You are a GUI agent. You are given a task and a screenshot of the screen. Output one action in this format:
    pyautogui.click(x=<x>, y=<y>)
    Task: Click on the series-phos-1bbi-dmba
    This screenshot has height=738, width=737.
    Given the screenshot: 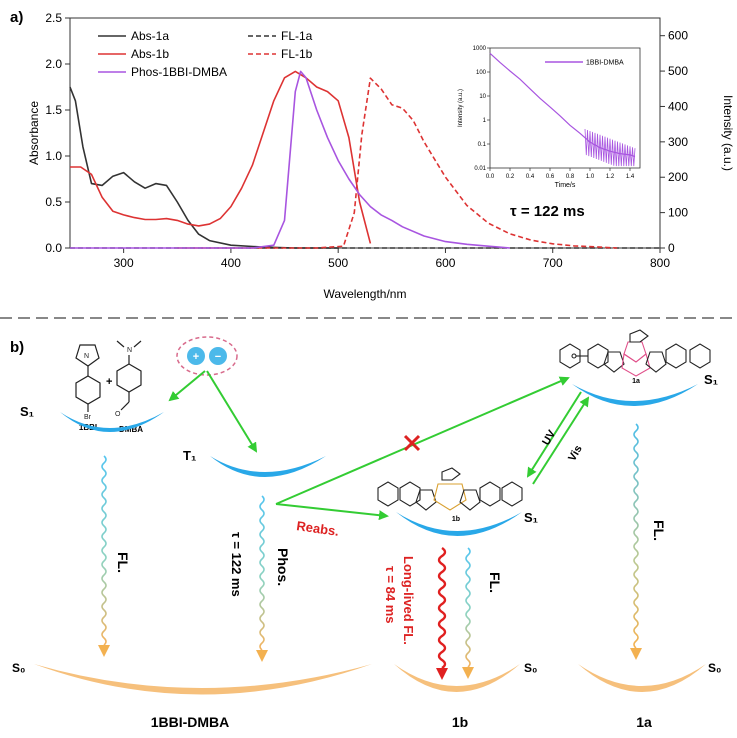 What is the action you would take?
    pyautogui.click(x=290, y=159)
    